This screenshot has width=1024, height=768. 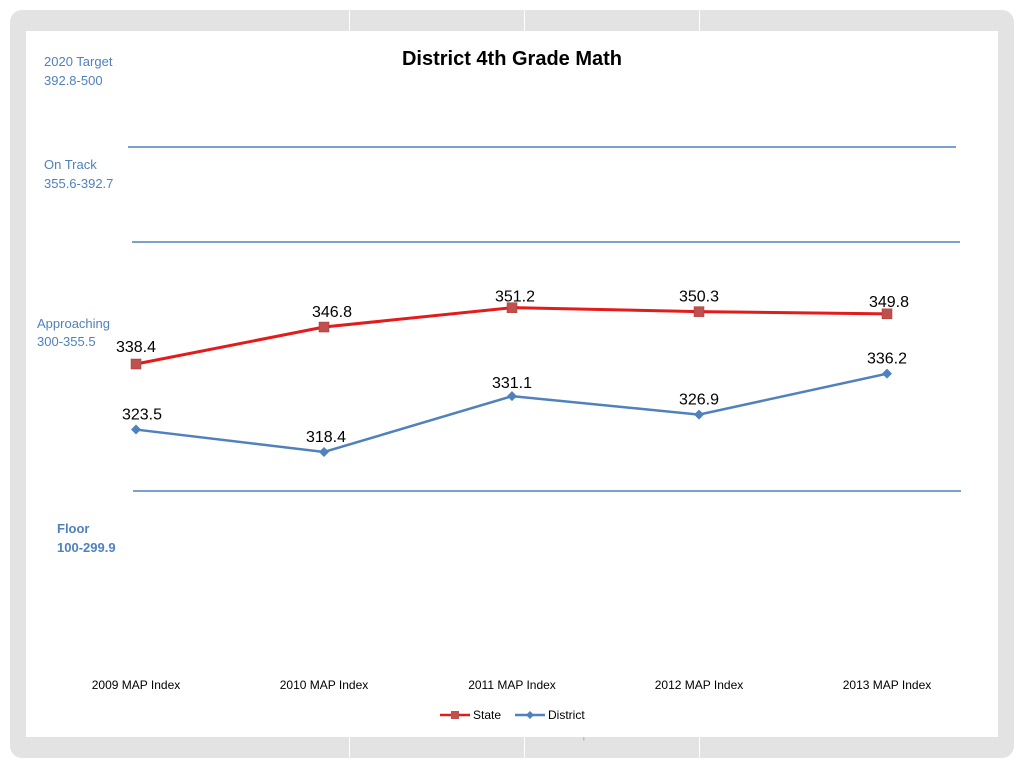 I want to click on x-tick-label: 2011 MAP Index, so click(x=512, y=685).